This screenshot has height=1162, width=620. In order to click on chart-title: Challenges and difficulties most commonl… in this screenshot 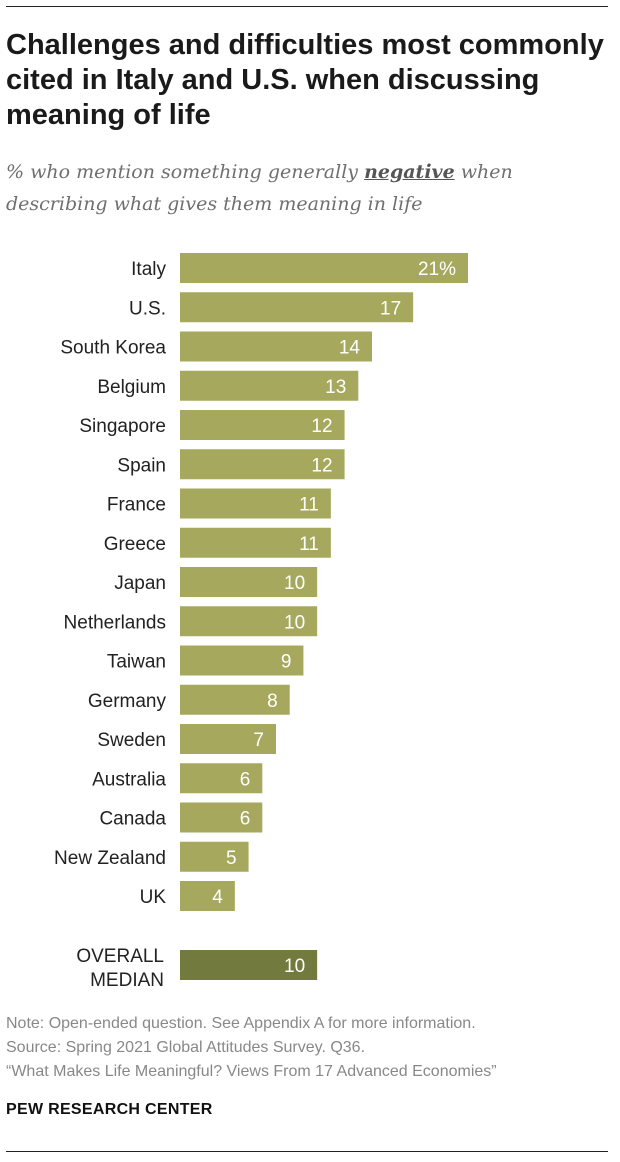, I will do `click(305, 80)`.